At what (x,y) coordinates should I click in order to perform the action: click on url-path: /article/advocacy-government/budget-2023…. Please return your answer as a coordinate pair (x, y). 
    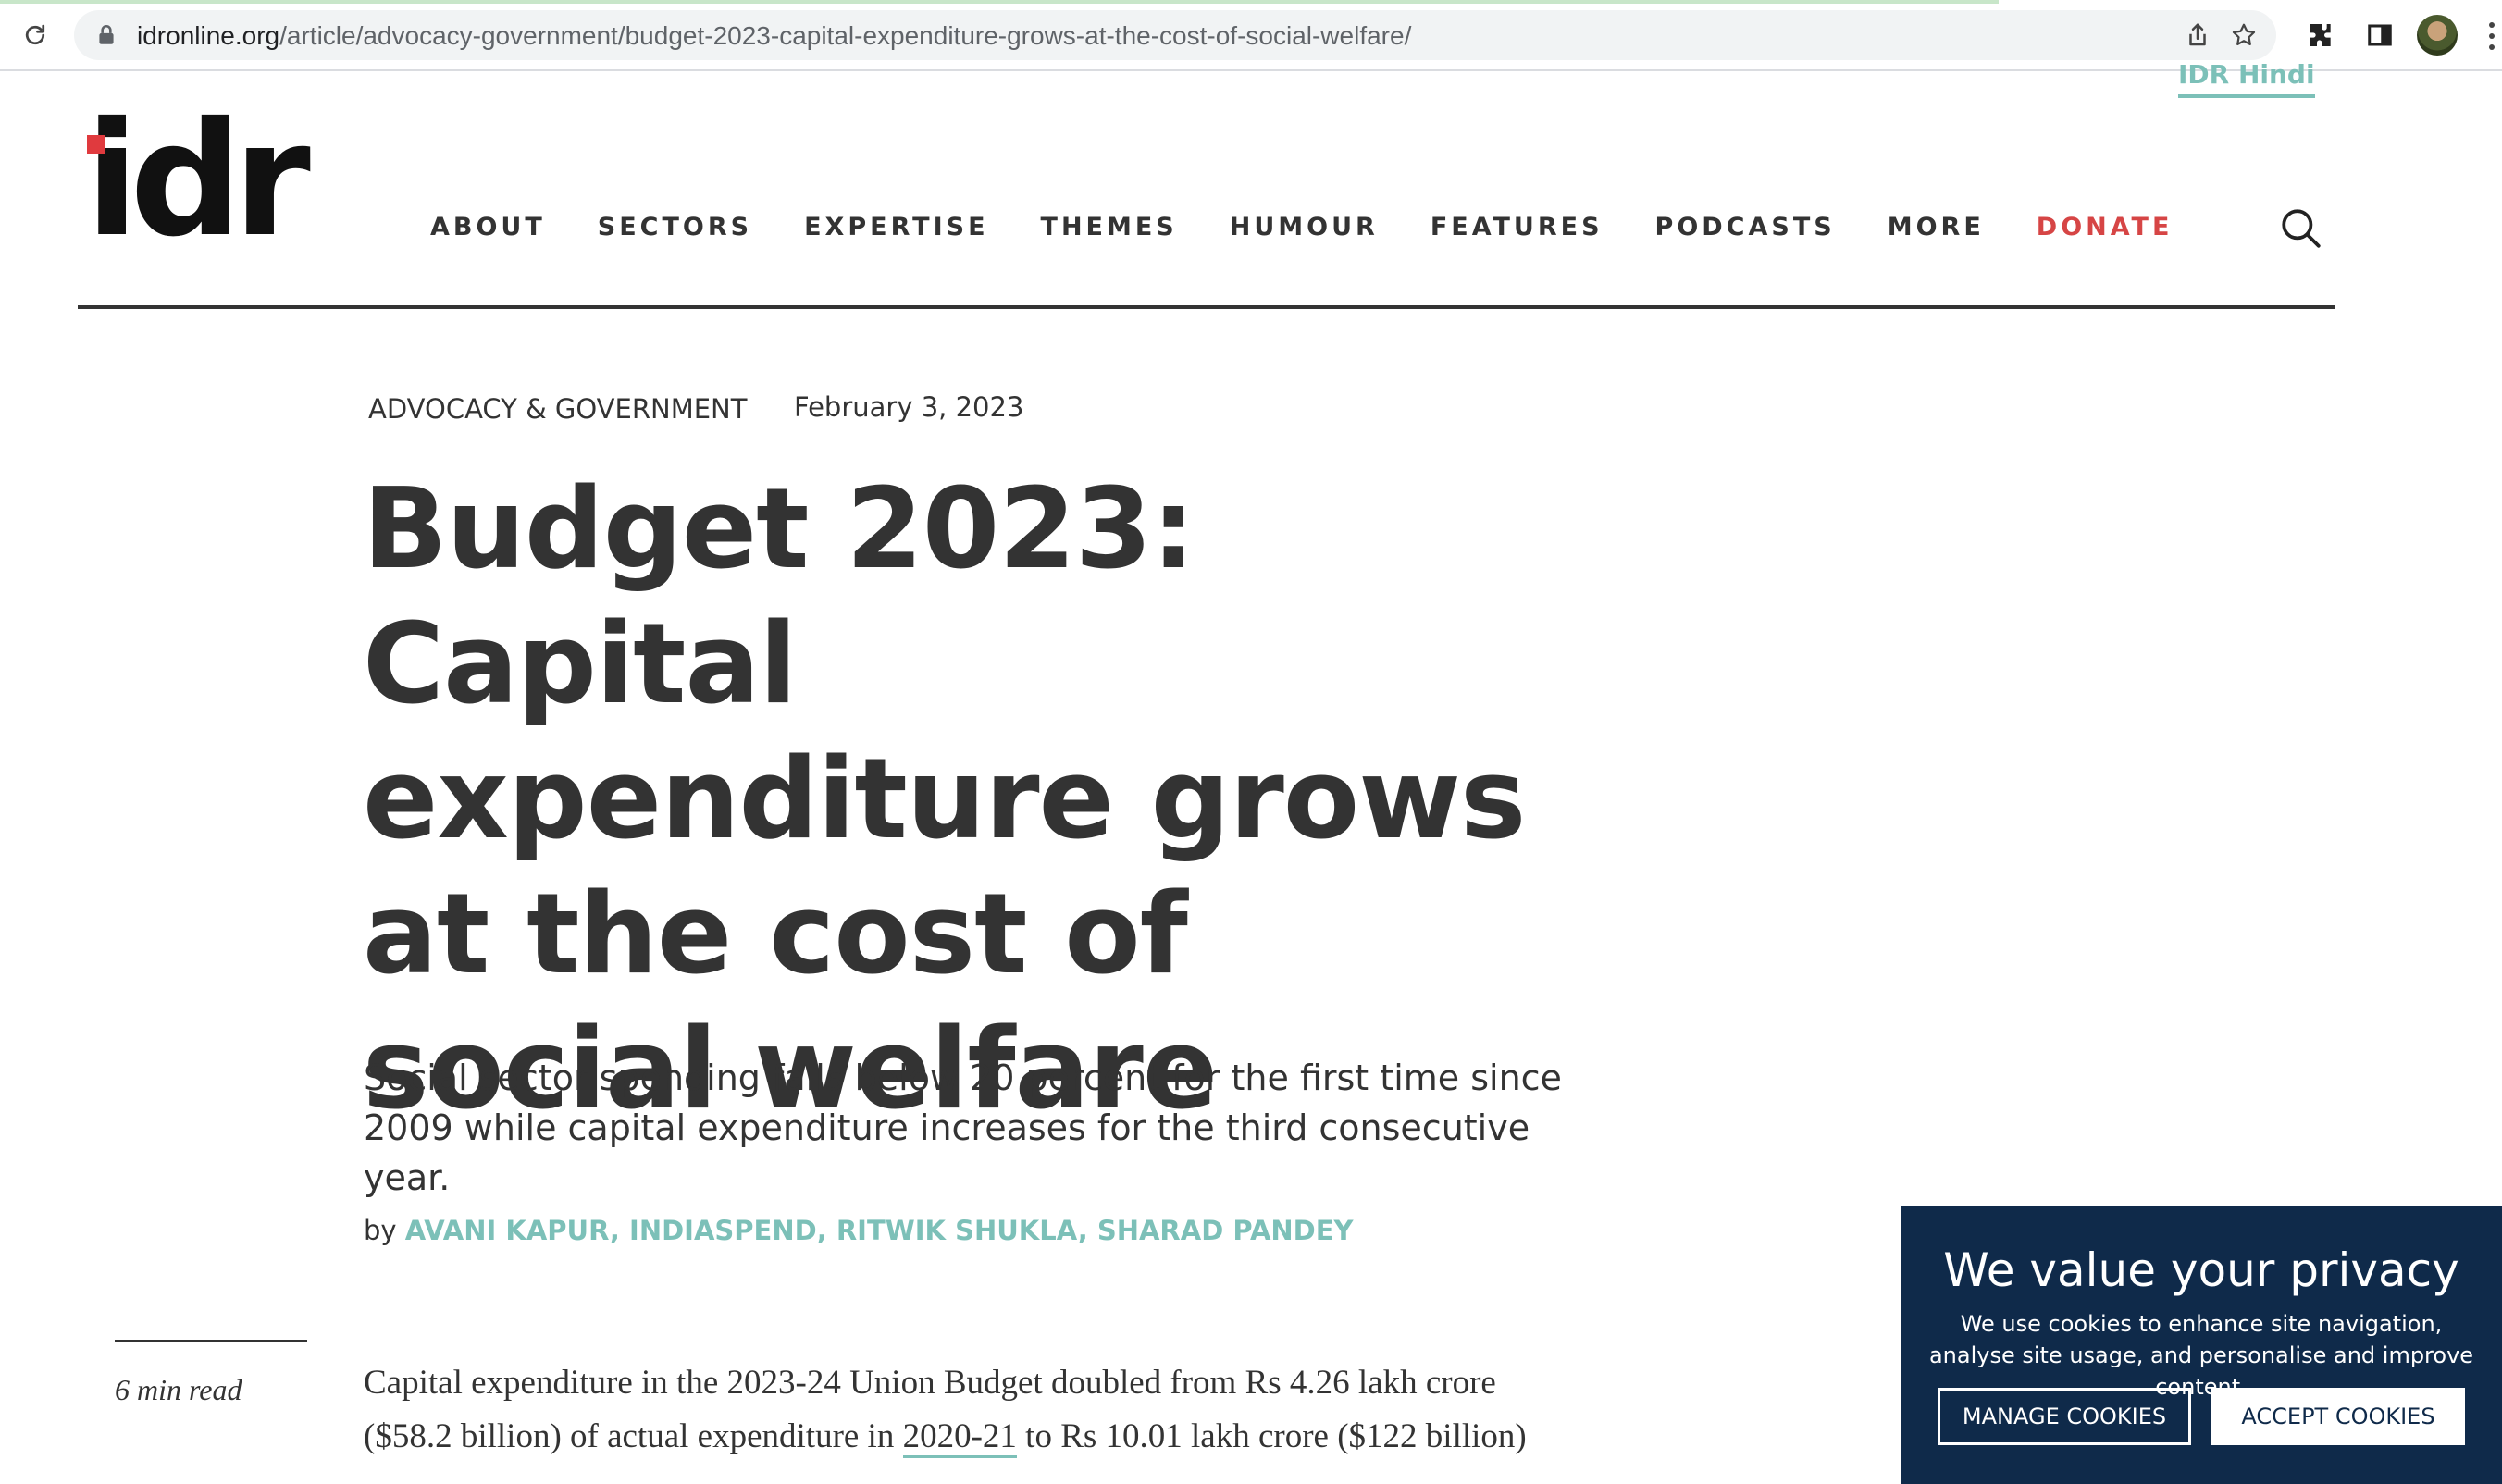
    Looking at the image, I should click on (846, 35).